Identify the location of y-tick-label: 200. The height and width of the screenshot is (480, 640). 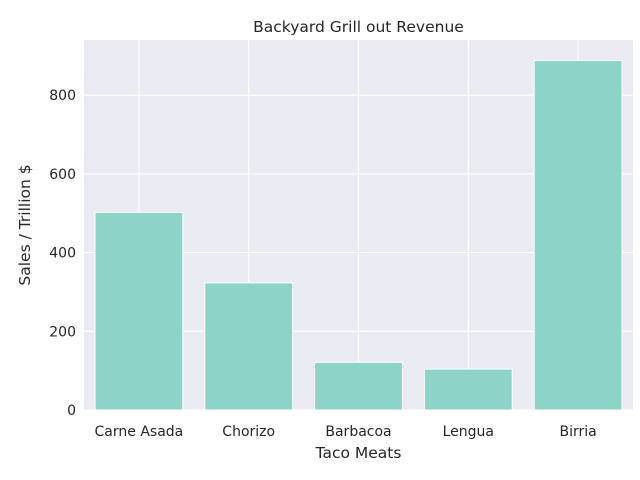
(62, 332).